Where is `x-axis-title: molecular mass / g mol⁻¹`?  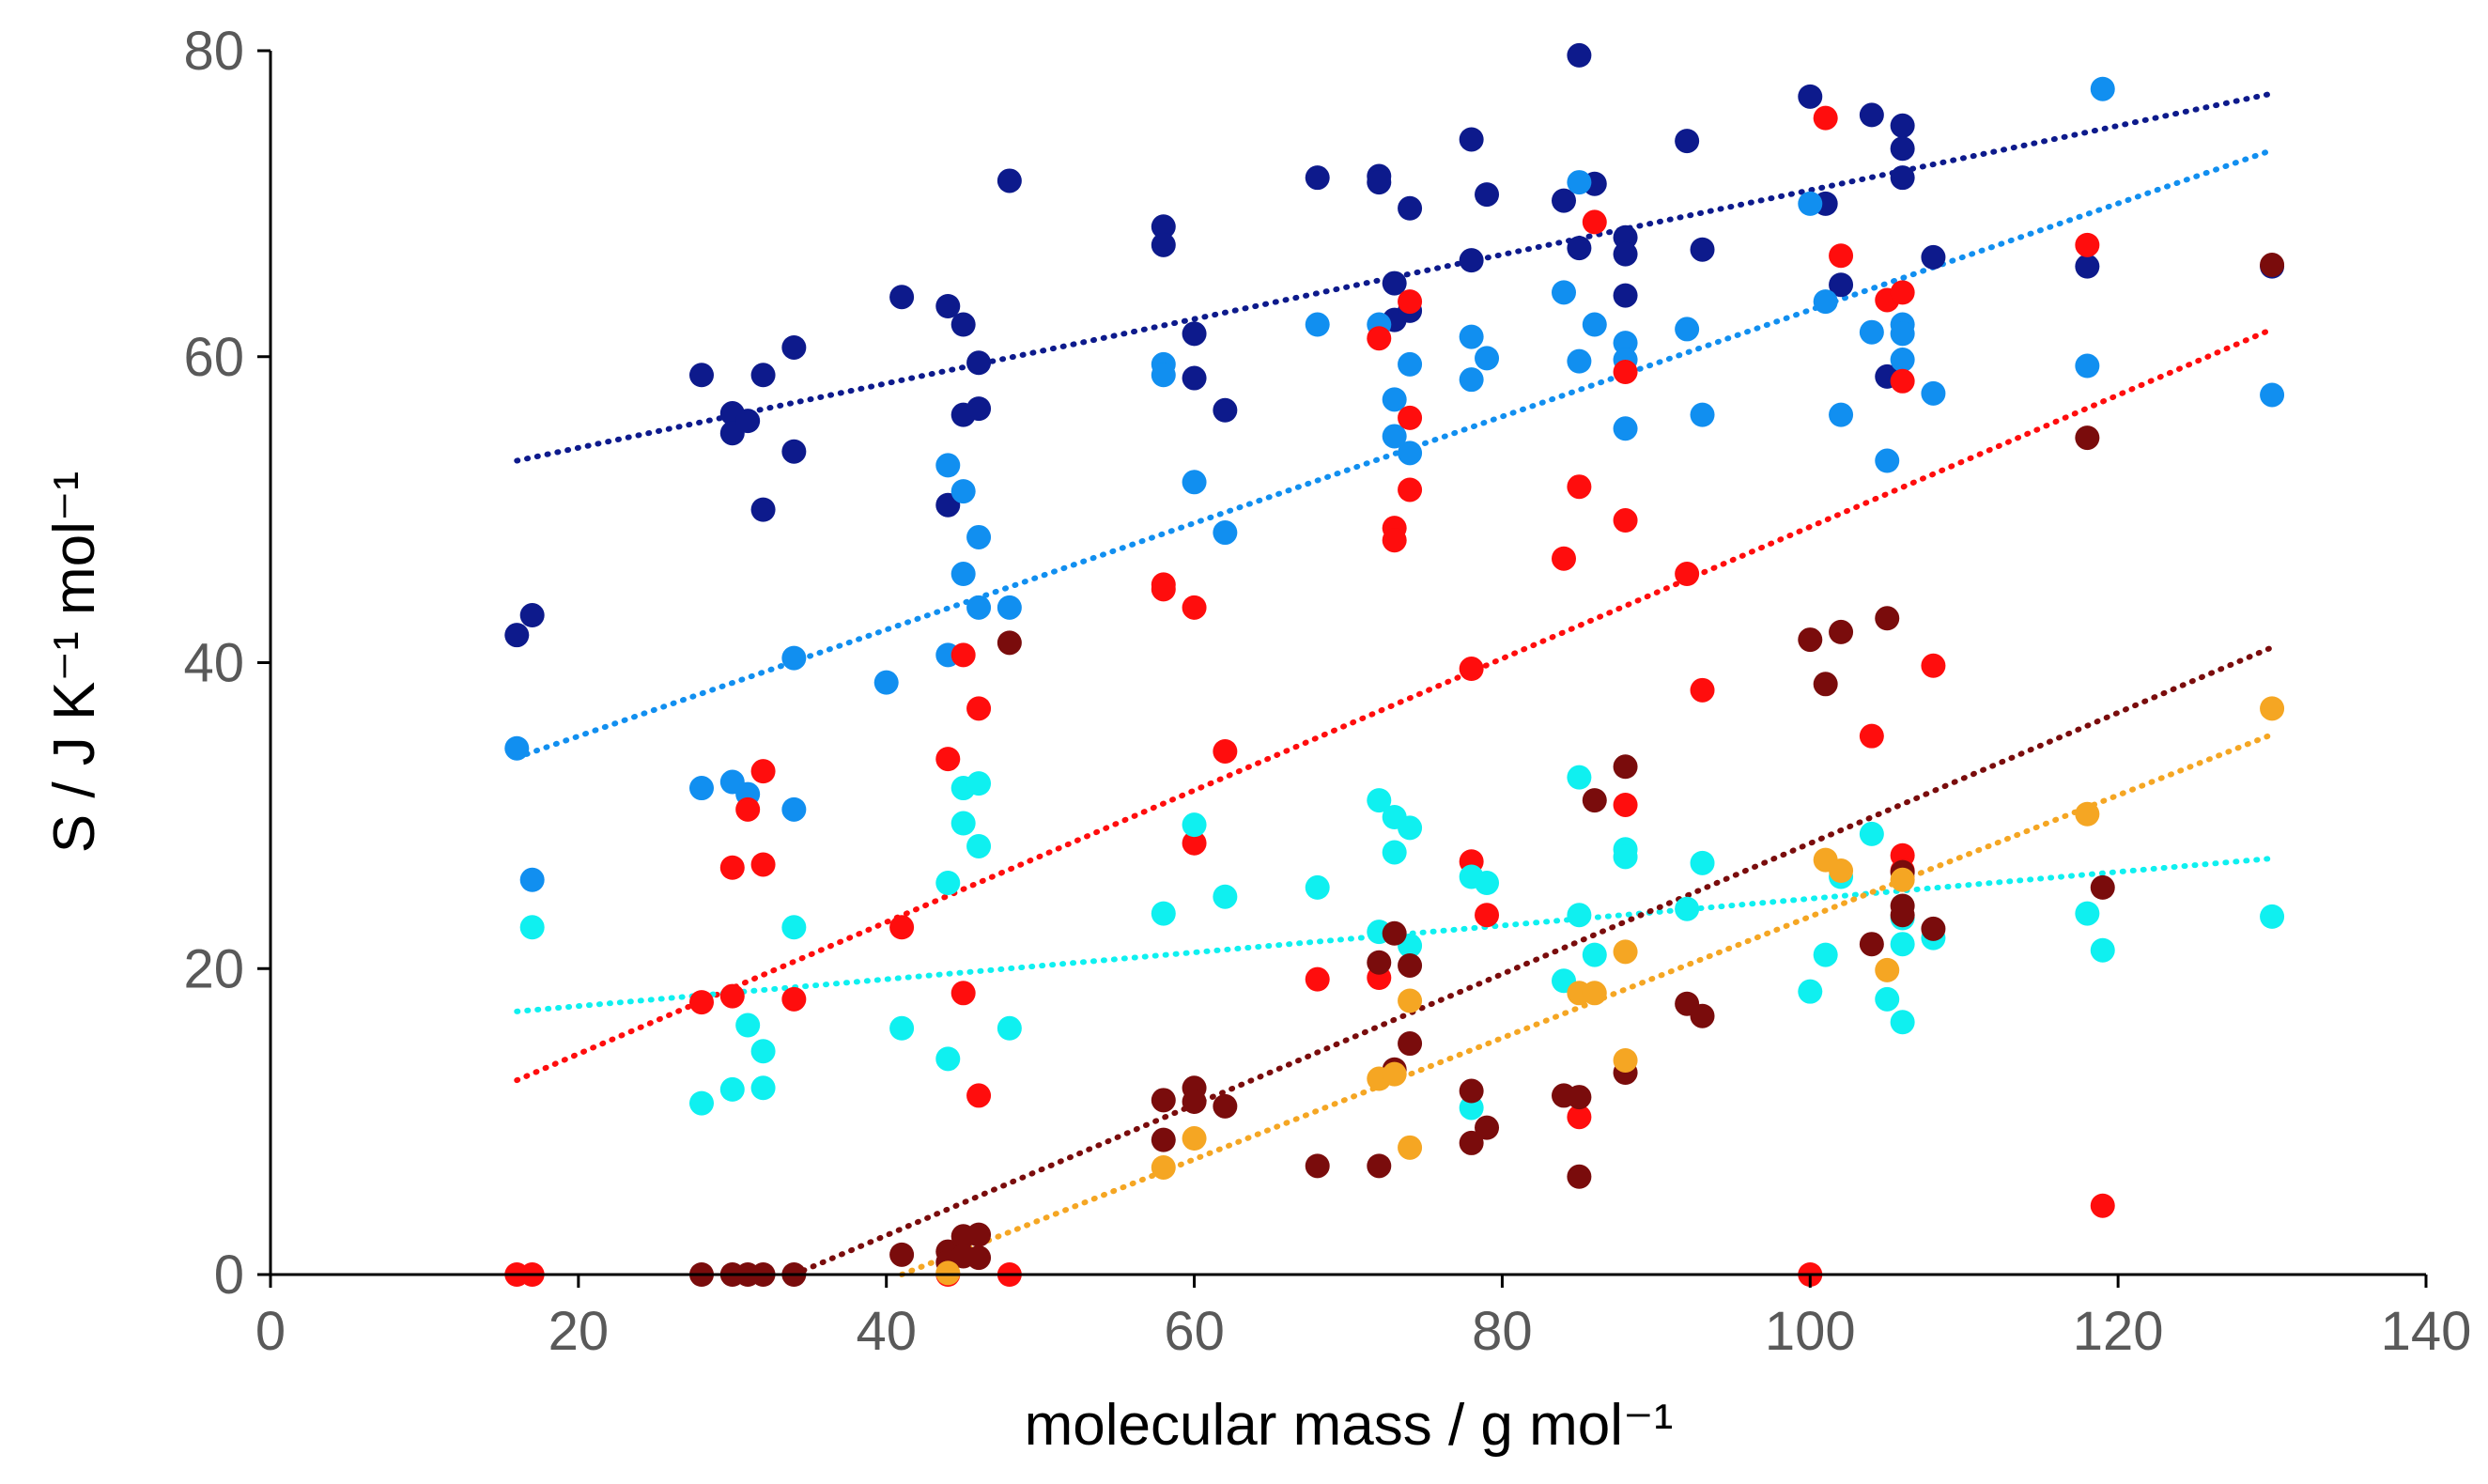
x-axis-title: molecular mass / g mol⁻¹ is located at coordinates (1349, 1425).